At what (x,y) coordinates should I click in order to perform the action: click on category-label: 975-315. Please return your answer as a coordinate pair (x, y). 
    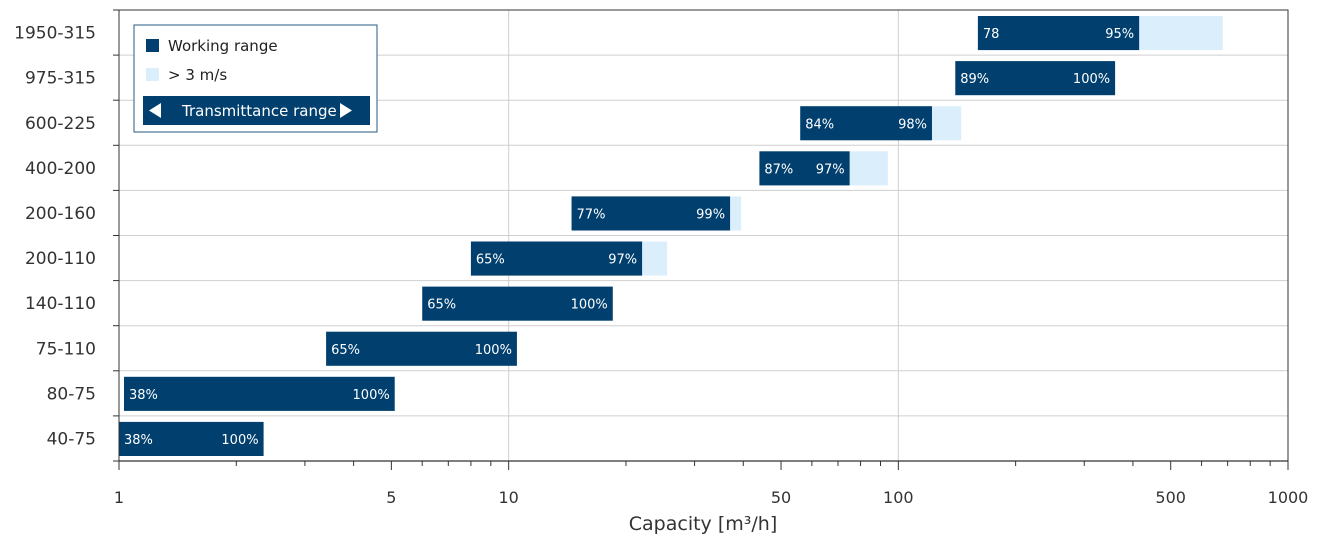
    Looking at the image, I should click on (60, 79).